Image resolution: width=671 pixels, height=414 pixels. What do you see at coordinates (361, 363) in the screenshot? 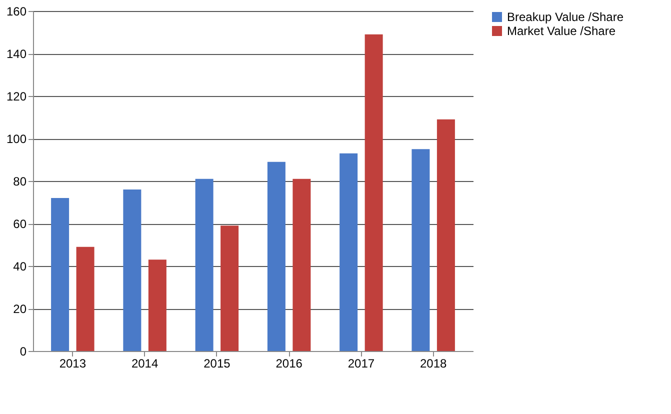
I see `x-tick-label: 2017` at bounding box center [361, 363].